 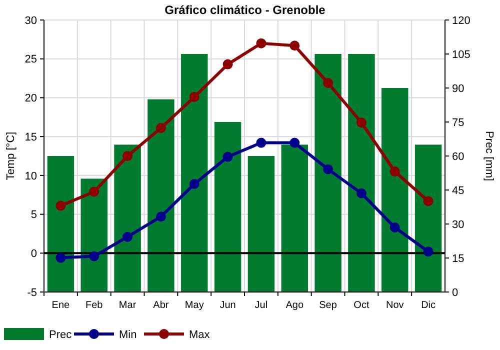 What do you see at coordinates (458, 88) in the screenshot?
I see `y2-tick-label: 90` at bounding box center [458, 88].